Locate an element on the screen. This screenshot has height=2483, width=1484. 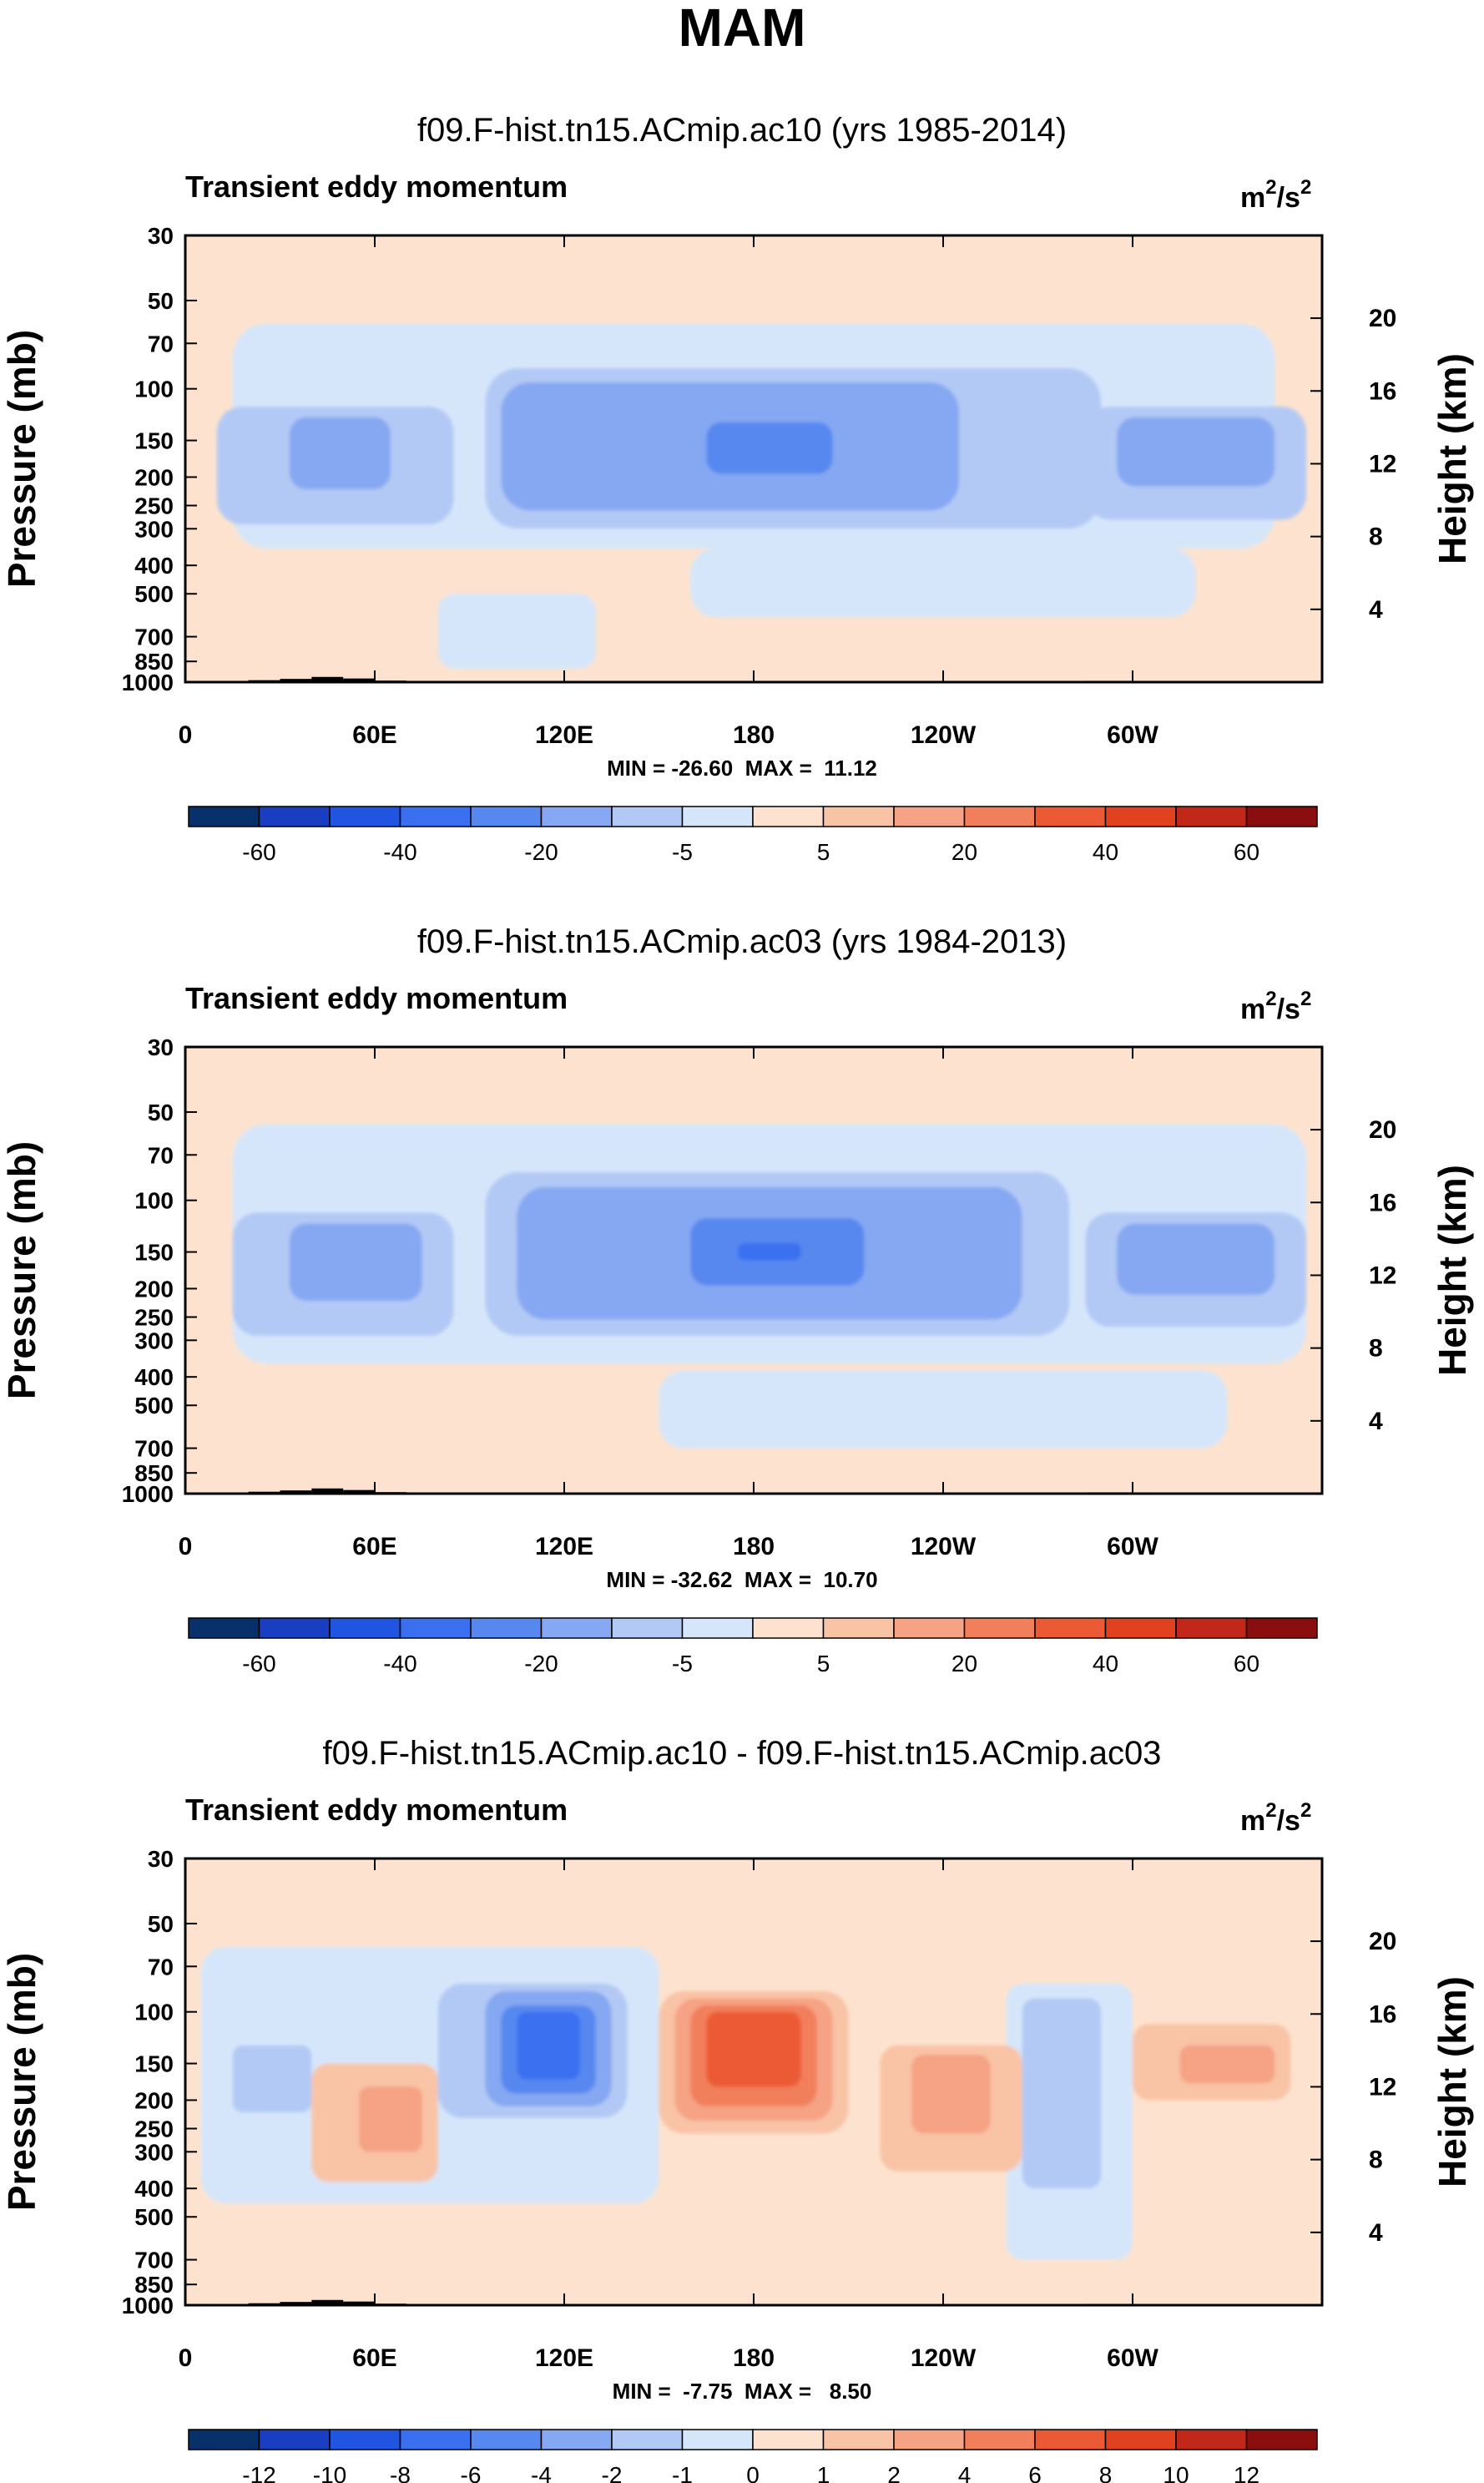
lon-tick-label: 180 is located at coordinates (754, 1546).